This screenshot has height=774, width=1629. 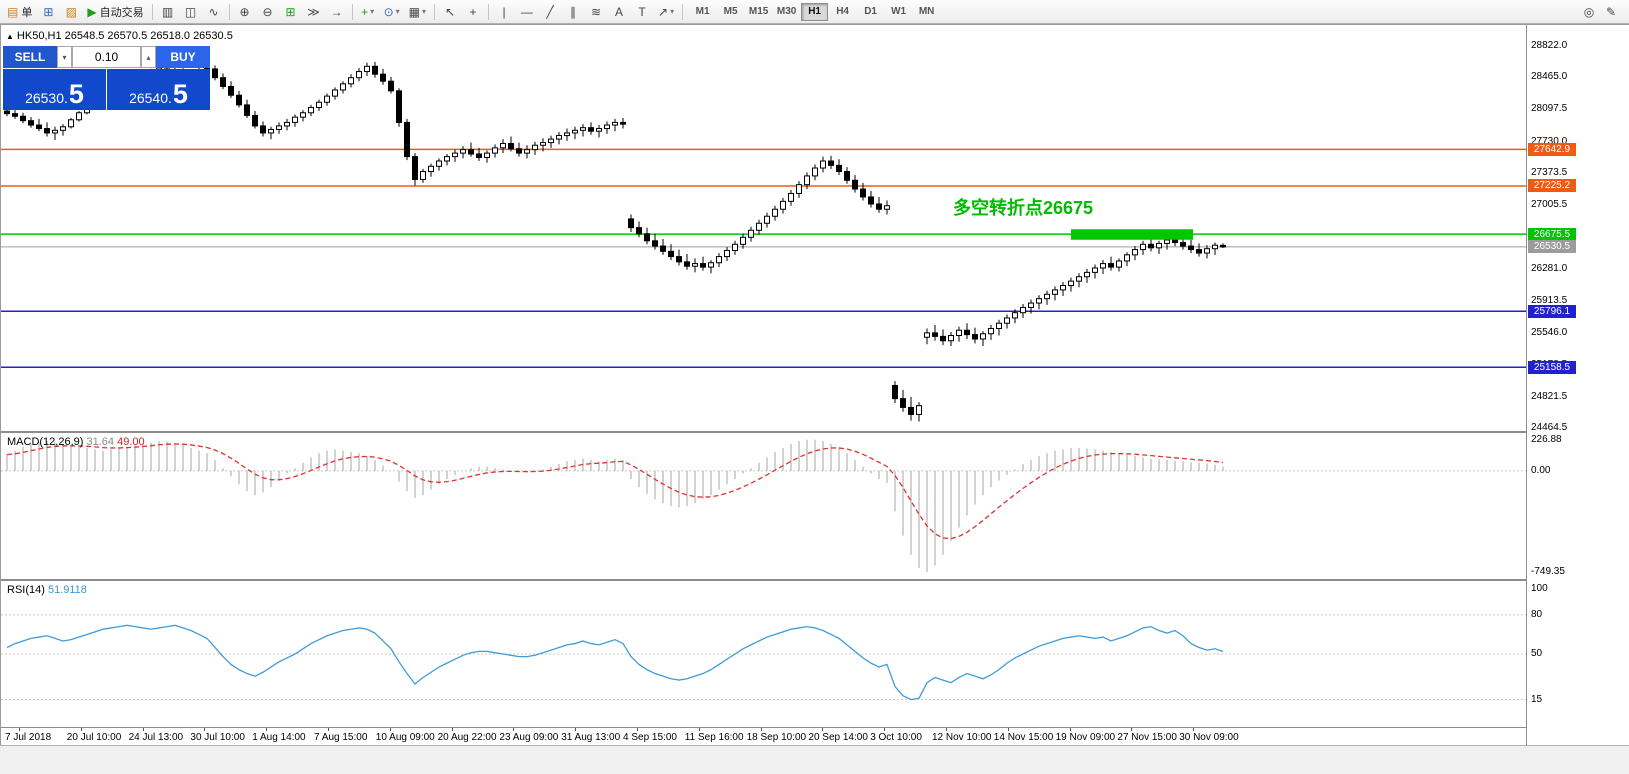 I want to click on time-axis-label: 7 Aug 15:00, so click(x=341, y=737).